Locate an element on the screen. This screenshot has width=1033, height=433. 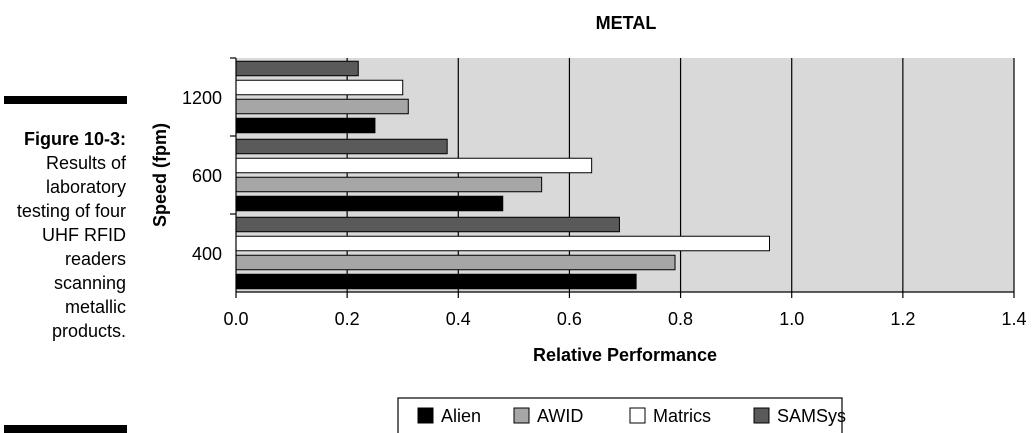
y-tick-label: 600 is located at coordinates (207, 176).